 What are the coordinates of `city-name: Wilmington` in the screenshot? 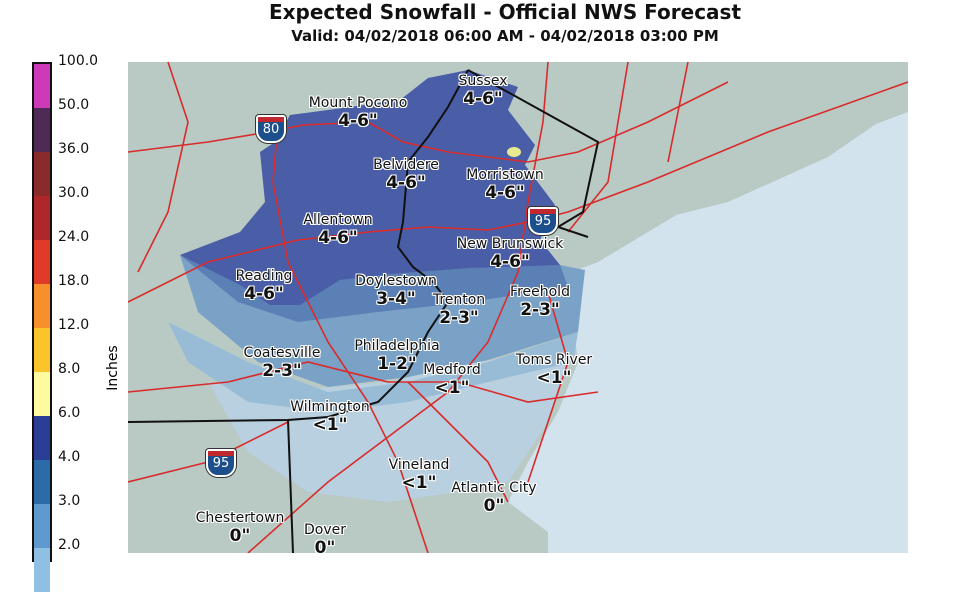 It's located at (330, 407).